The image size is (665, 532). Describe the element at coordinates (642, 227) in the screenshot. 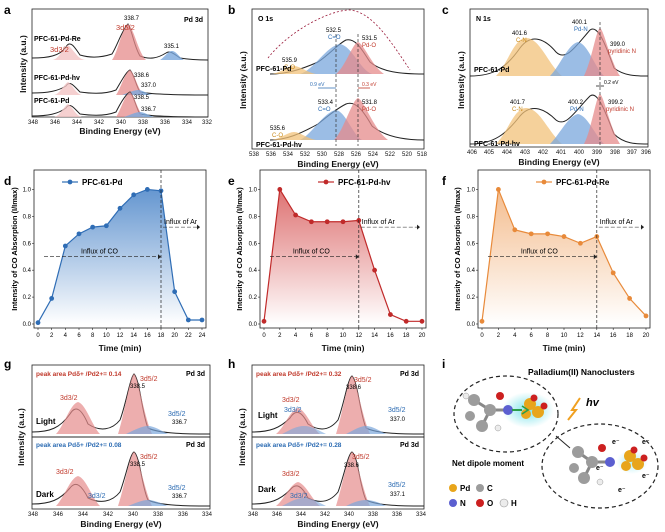

I see `ar-arrow-head` at that location.